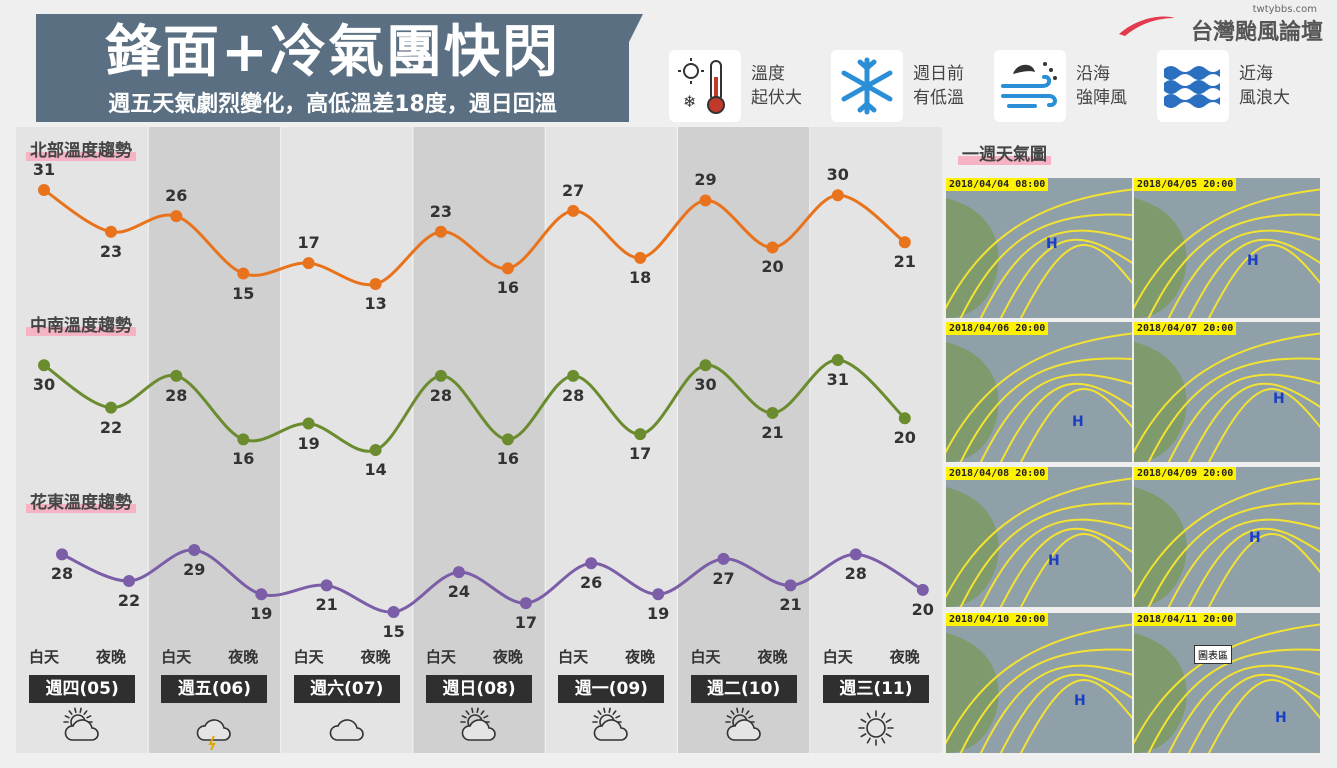 The width and height of the screenshot is (1337, 768). Describe the element at coordinates (243, 459) in the screenshot. I see `data-label: 16` at that location.